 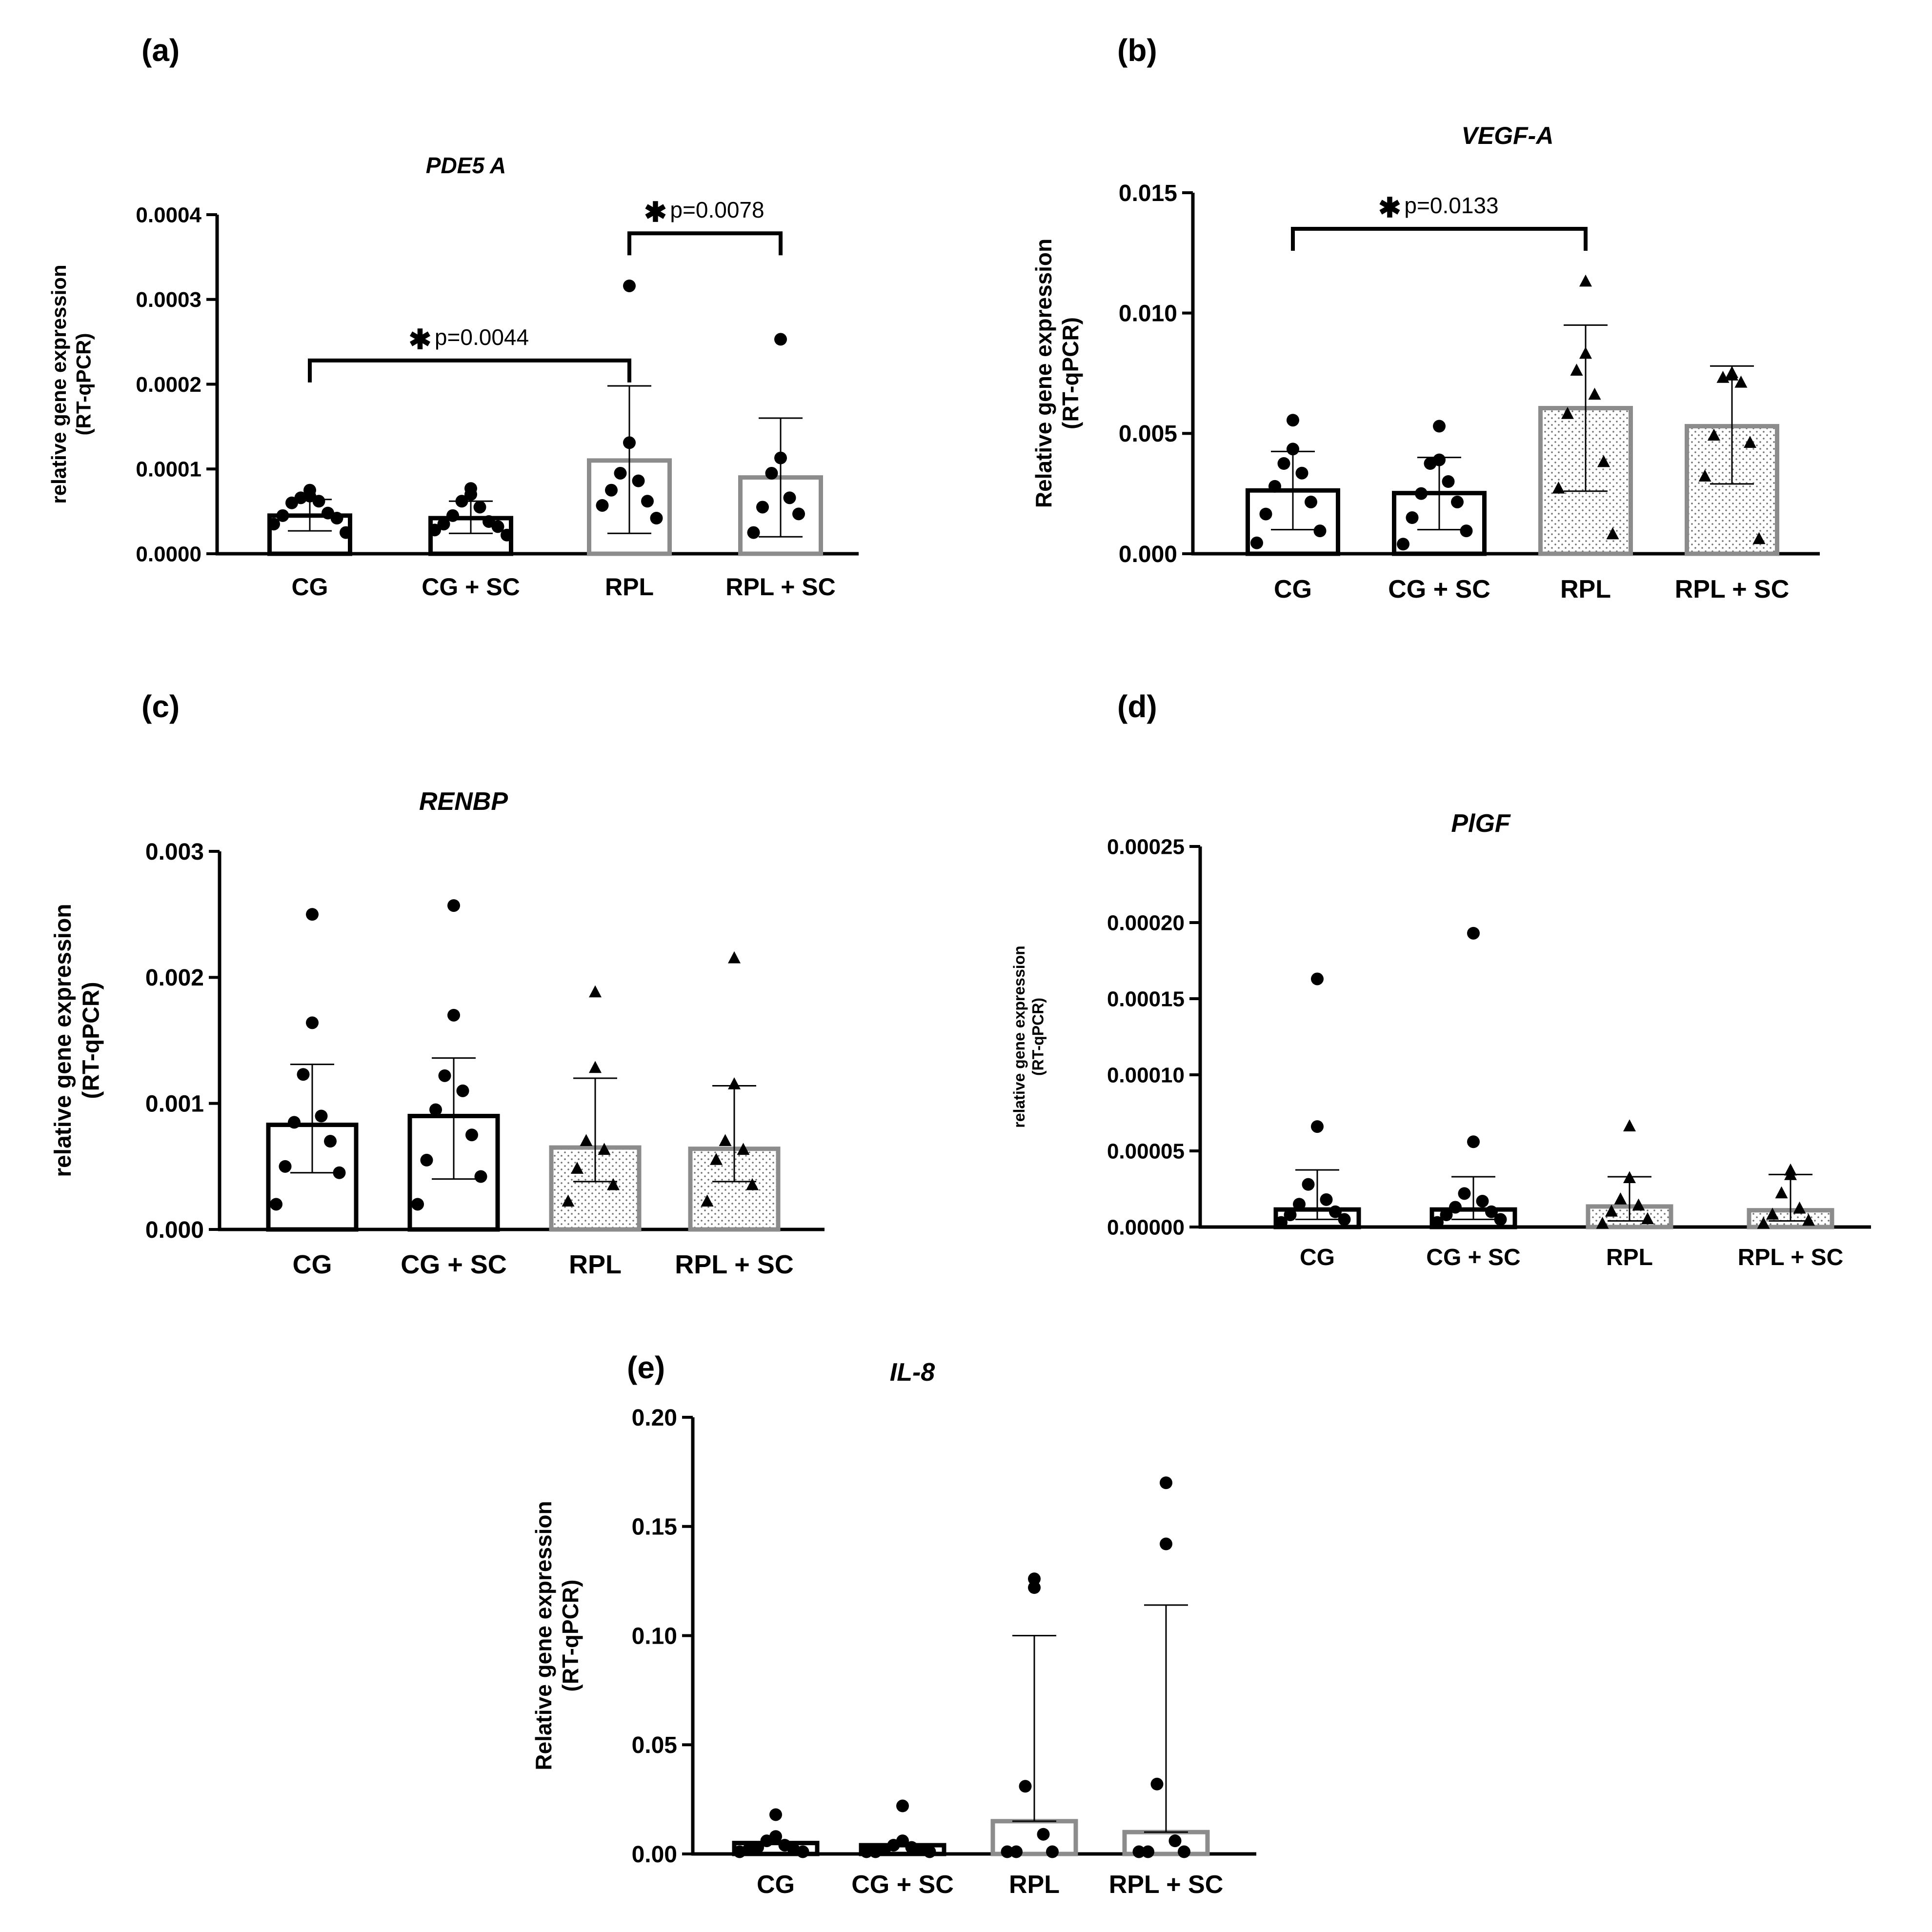 I want to click on significance-star: ✱, so click(x=419, y=339).